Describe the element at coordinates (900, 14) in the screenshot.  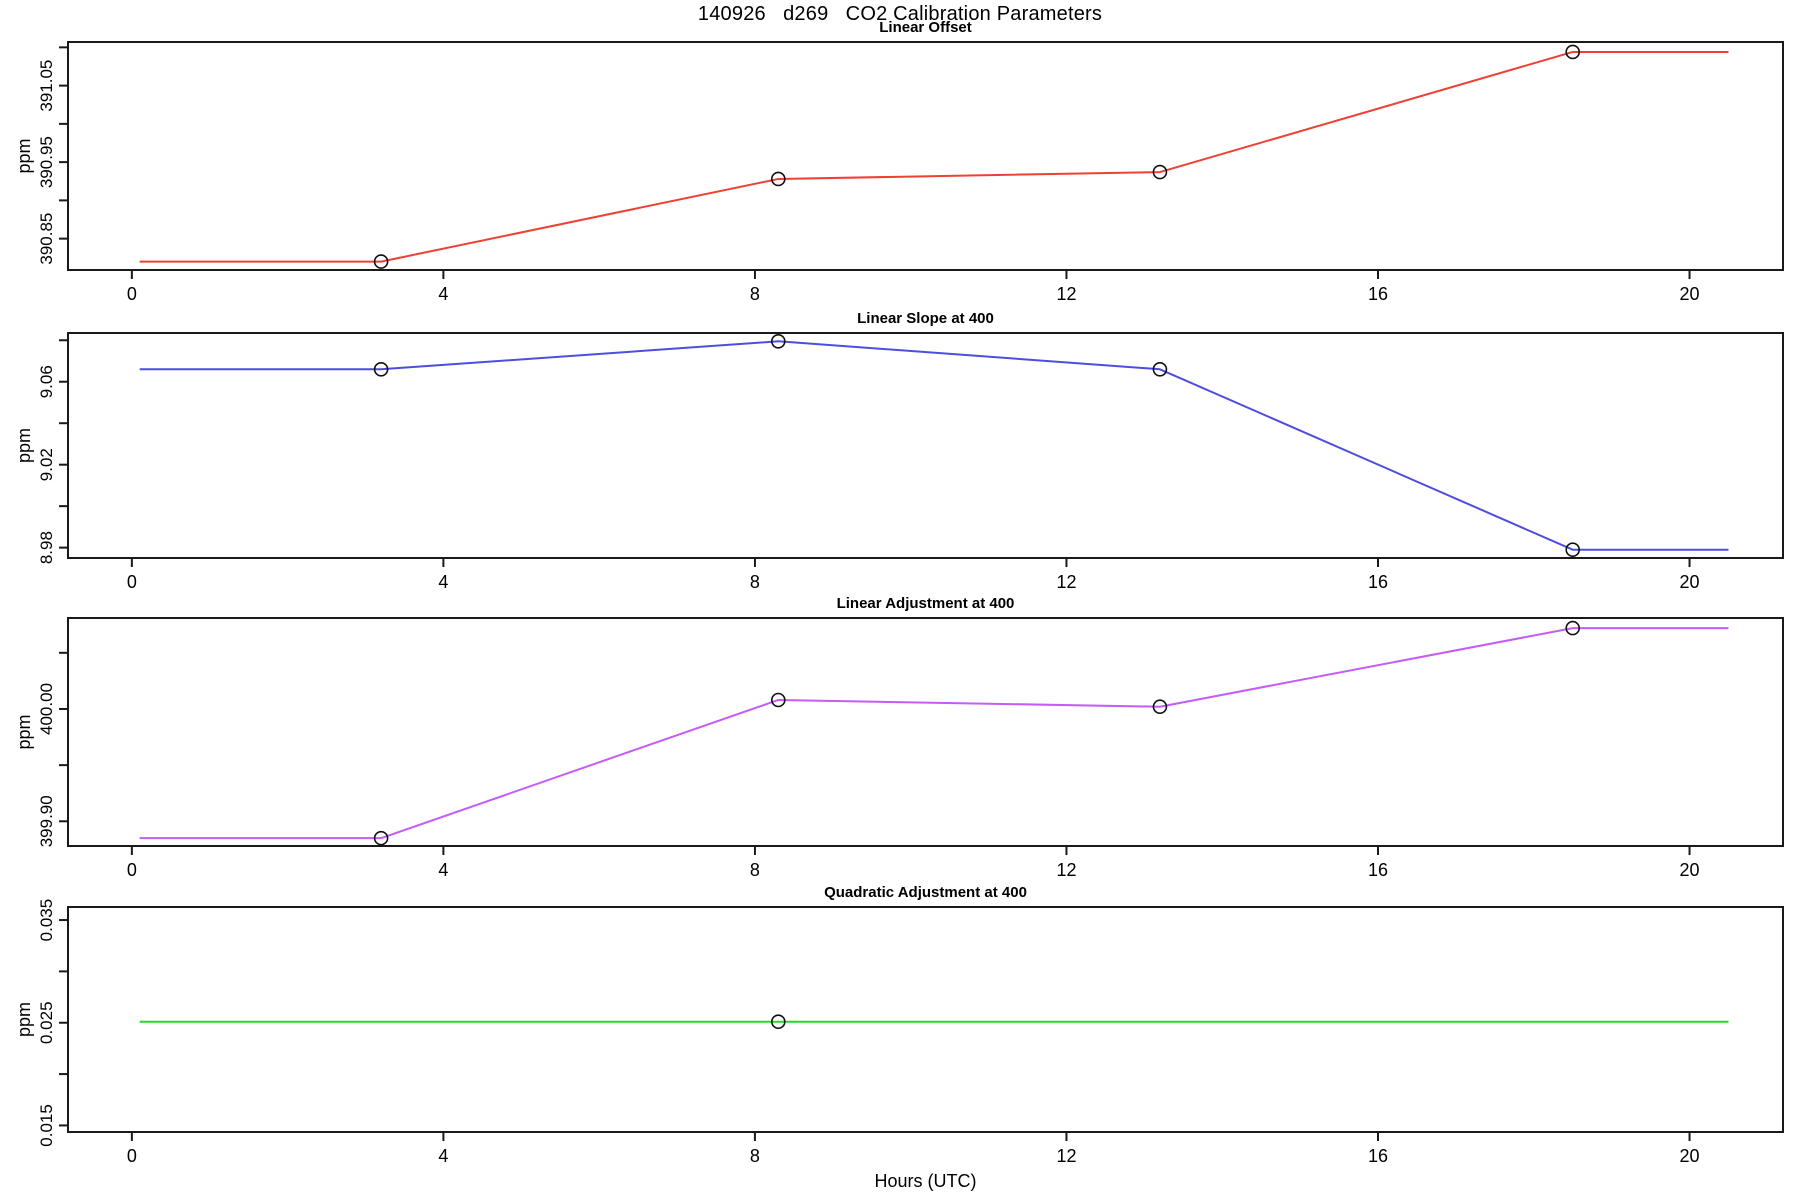
I see `page-title: 140926 d269 CO2 Calibration Parameters` at that location.